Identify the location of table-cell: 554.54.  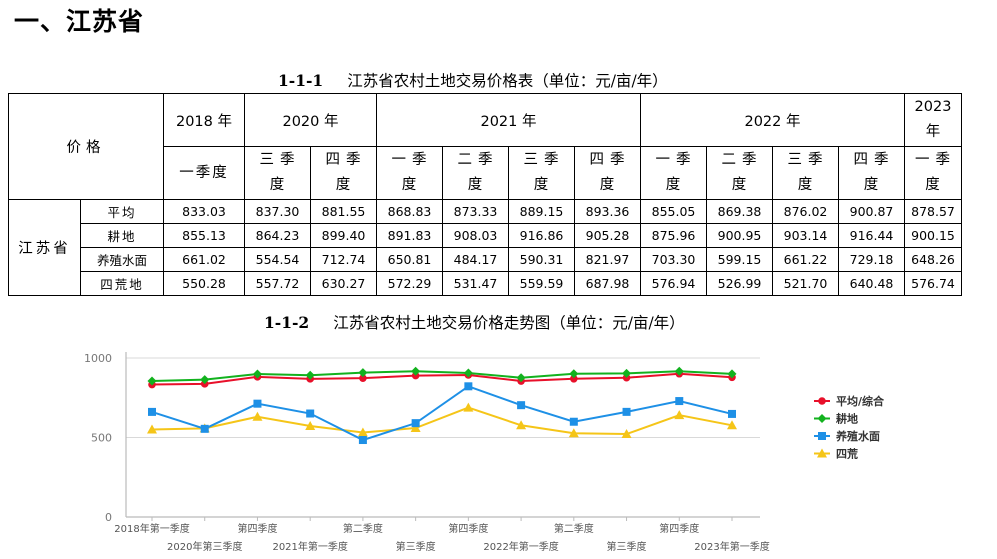
(277, 259).